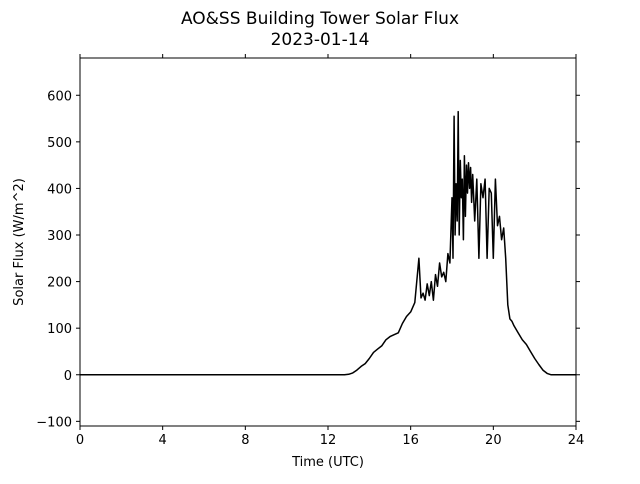  What do you see at coordinates (68, 376) in the screenshot?
I see `y-tick-label: 0` at bounding box center [68, 376].